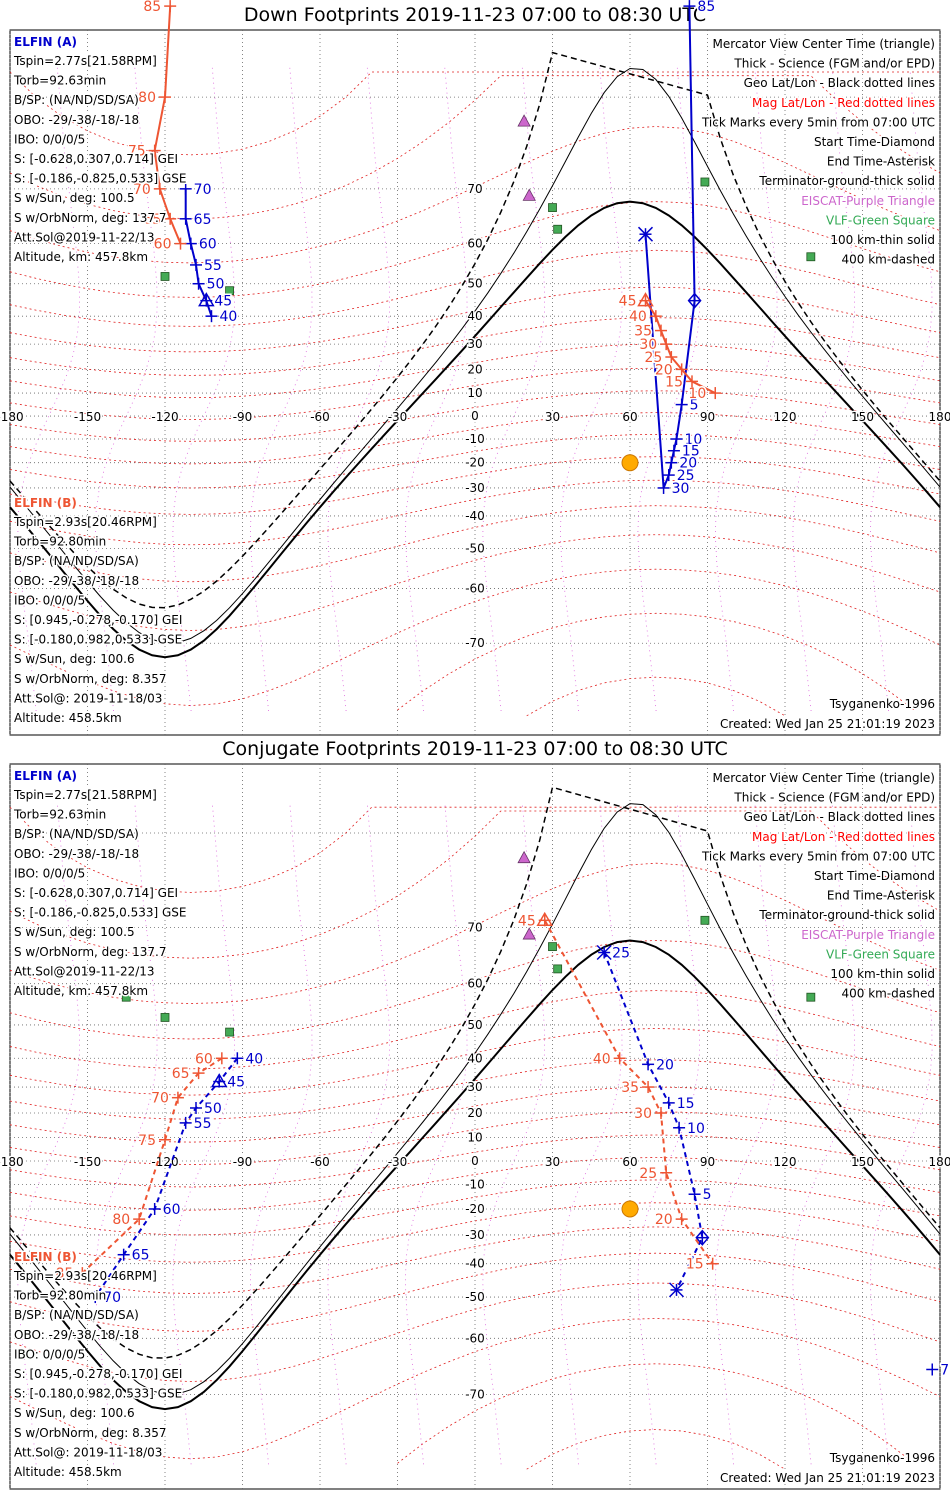 This screenshot has height=1500, width=950. Describe the element at coordinates (694, 406) in the screenshot. I see `tick-label: 5` at that location.